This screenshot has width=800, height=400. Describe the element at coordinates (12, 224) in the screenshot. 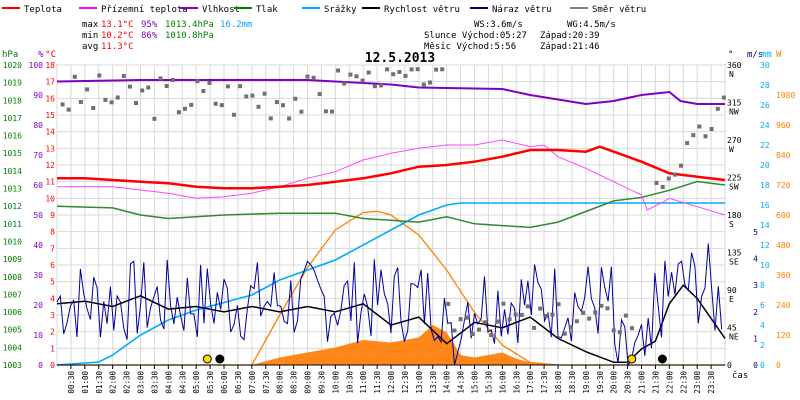

I see `hpa-tick-label: 1011` at that location.